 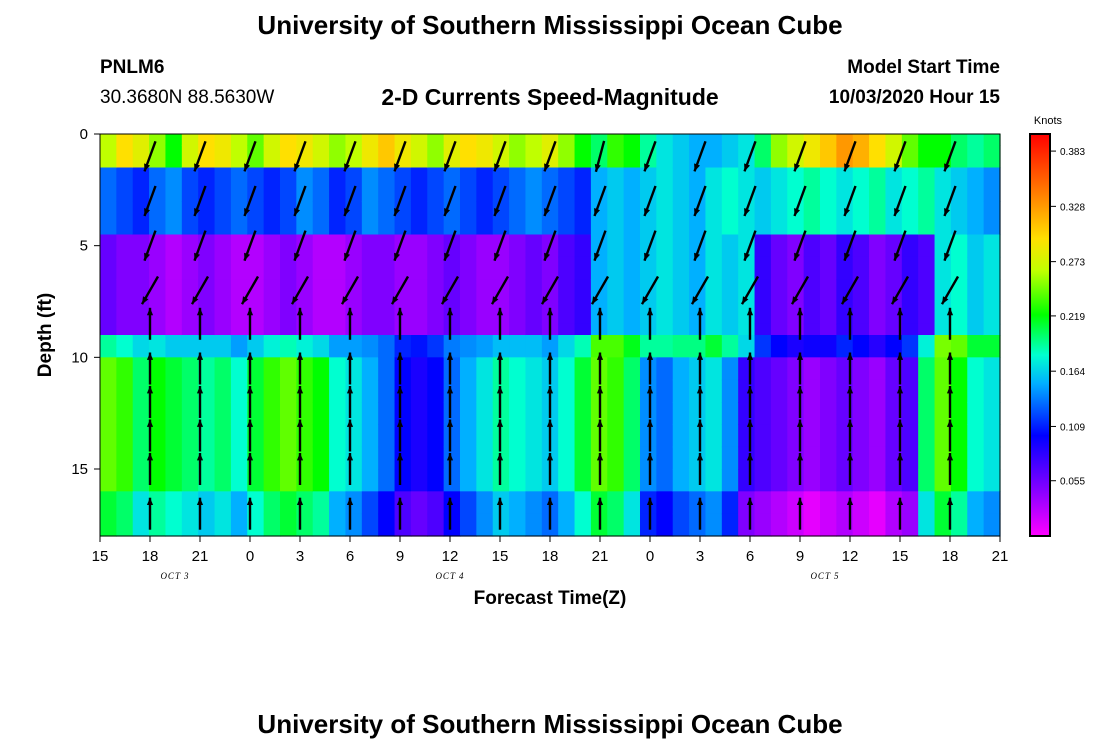 I want to click on model-start-time: 10/03/2020 Hour 15, so click(x=914, y=97).